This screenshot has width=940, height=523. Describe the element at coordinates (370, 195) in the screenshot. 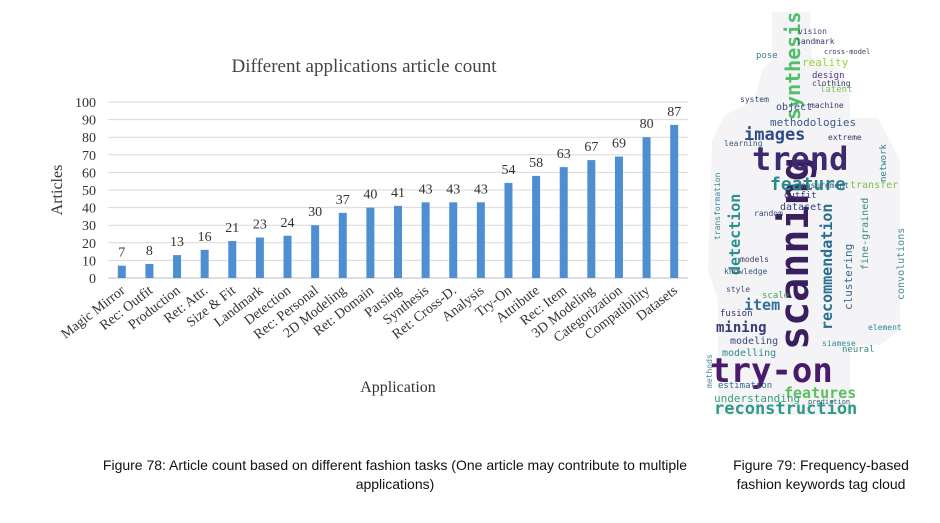

I see `bar-value-label: 40` at that location.